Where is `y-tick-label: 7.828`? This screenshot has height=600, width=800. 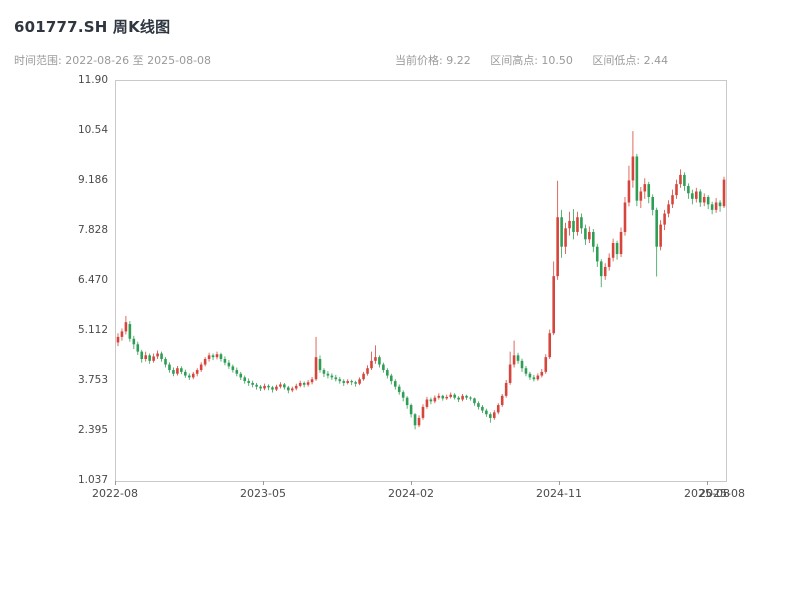 y-tick-label: 7.828 is located at coordinates (92, 229).